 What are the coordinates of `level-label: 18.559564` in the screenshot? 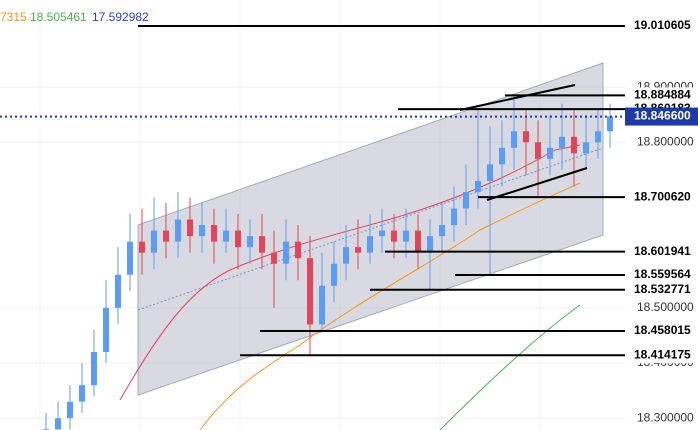 It's located at (662, 274).